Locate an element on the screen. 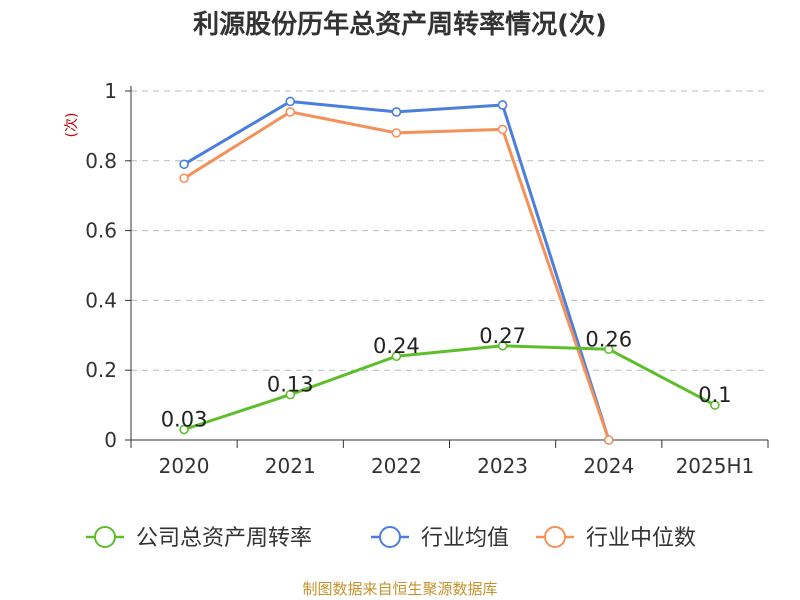 The height and width of the screenshot is (600, 800). legend-label: 行业中位数 is located at coordinates (641, 538).